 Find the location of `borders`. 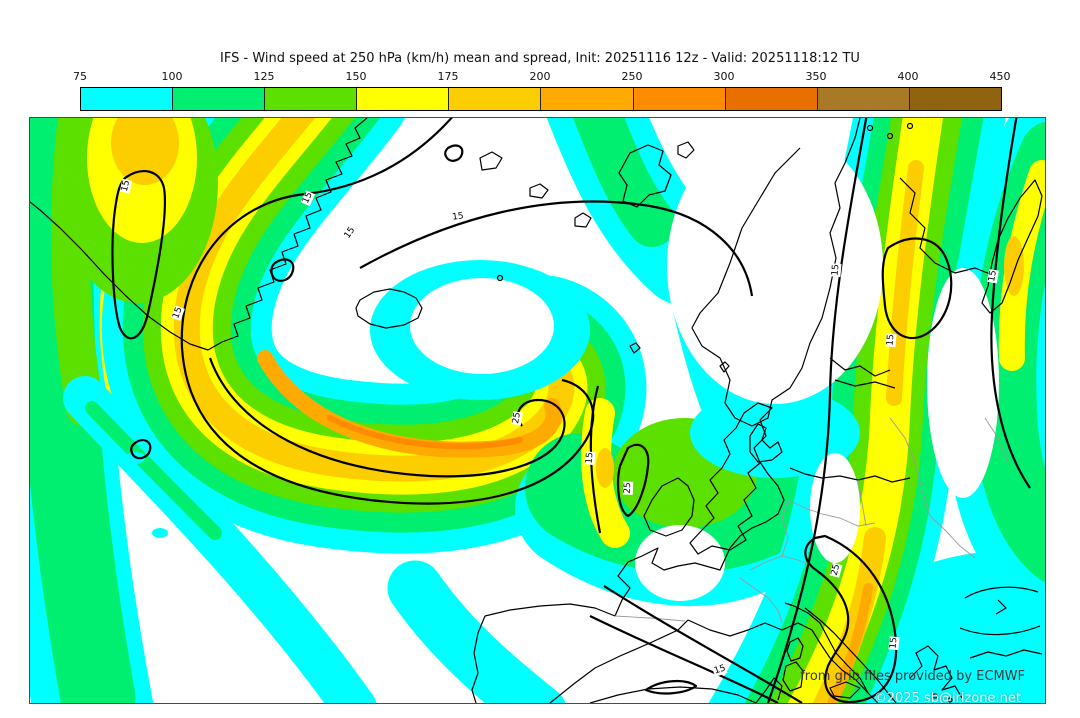

borders is located at coordinates (811, 520).